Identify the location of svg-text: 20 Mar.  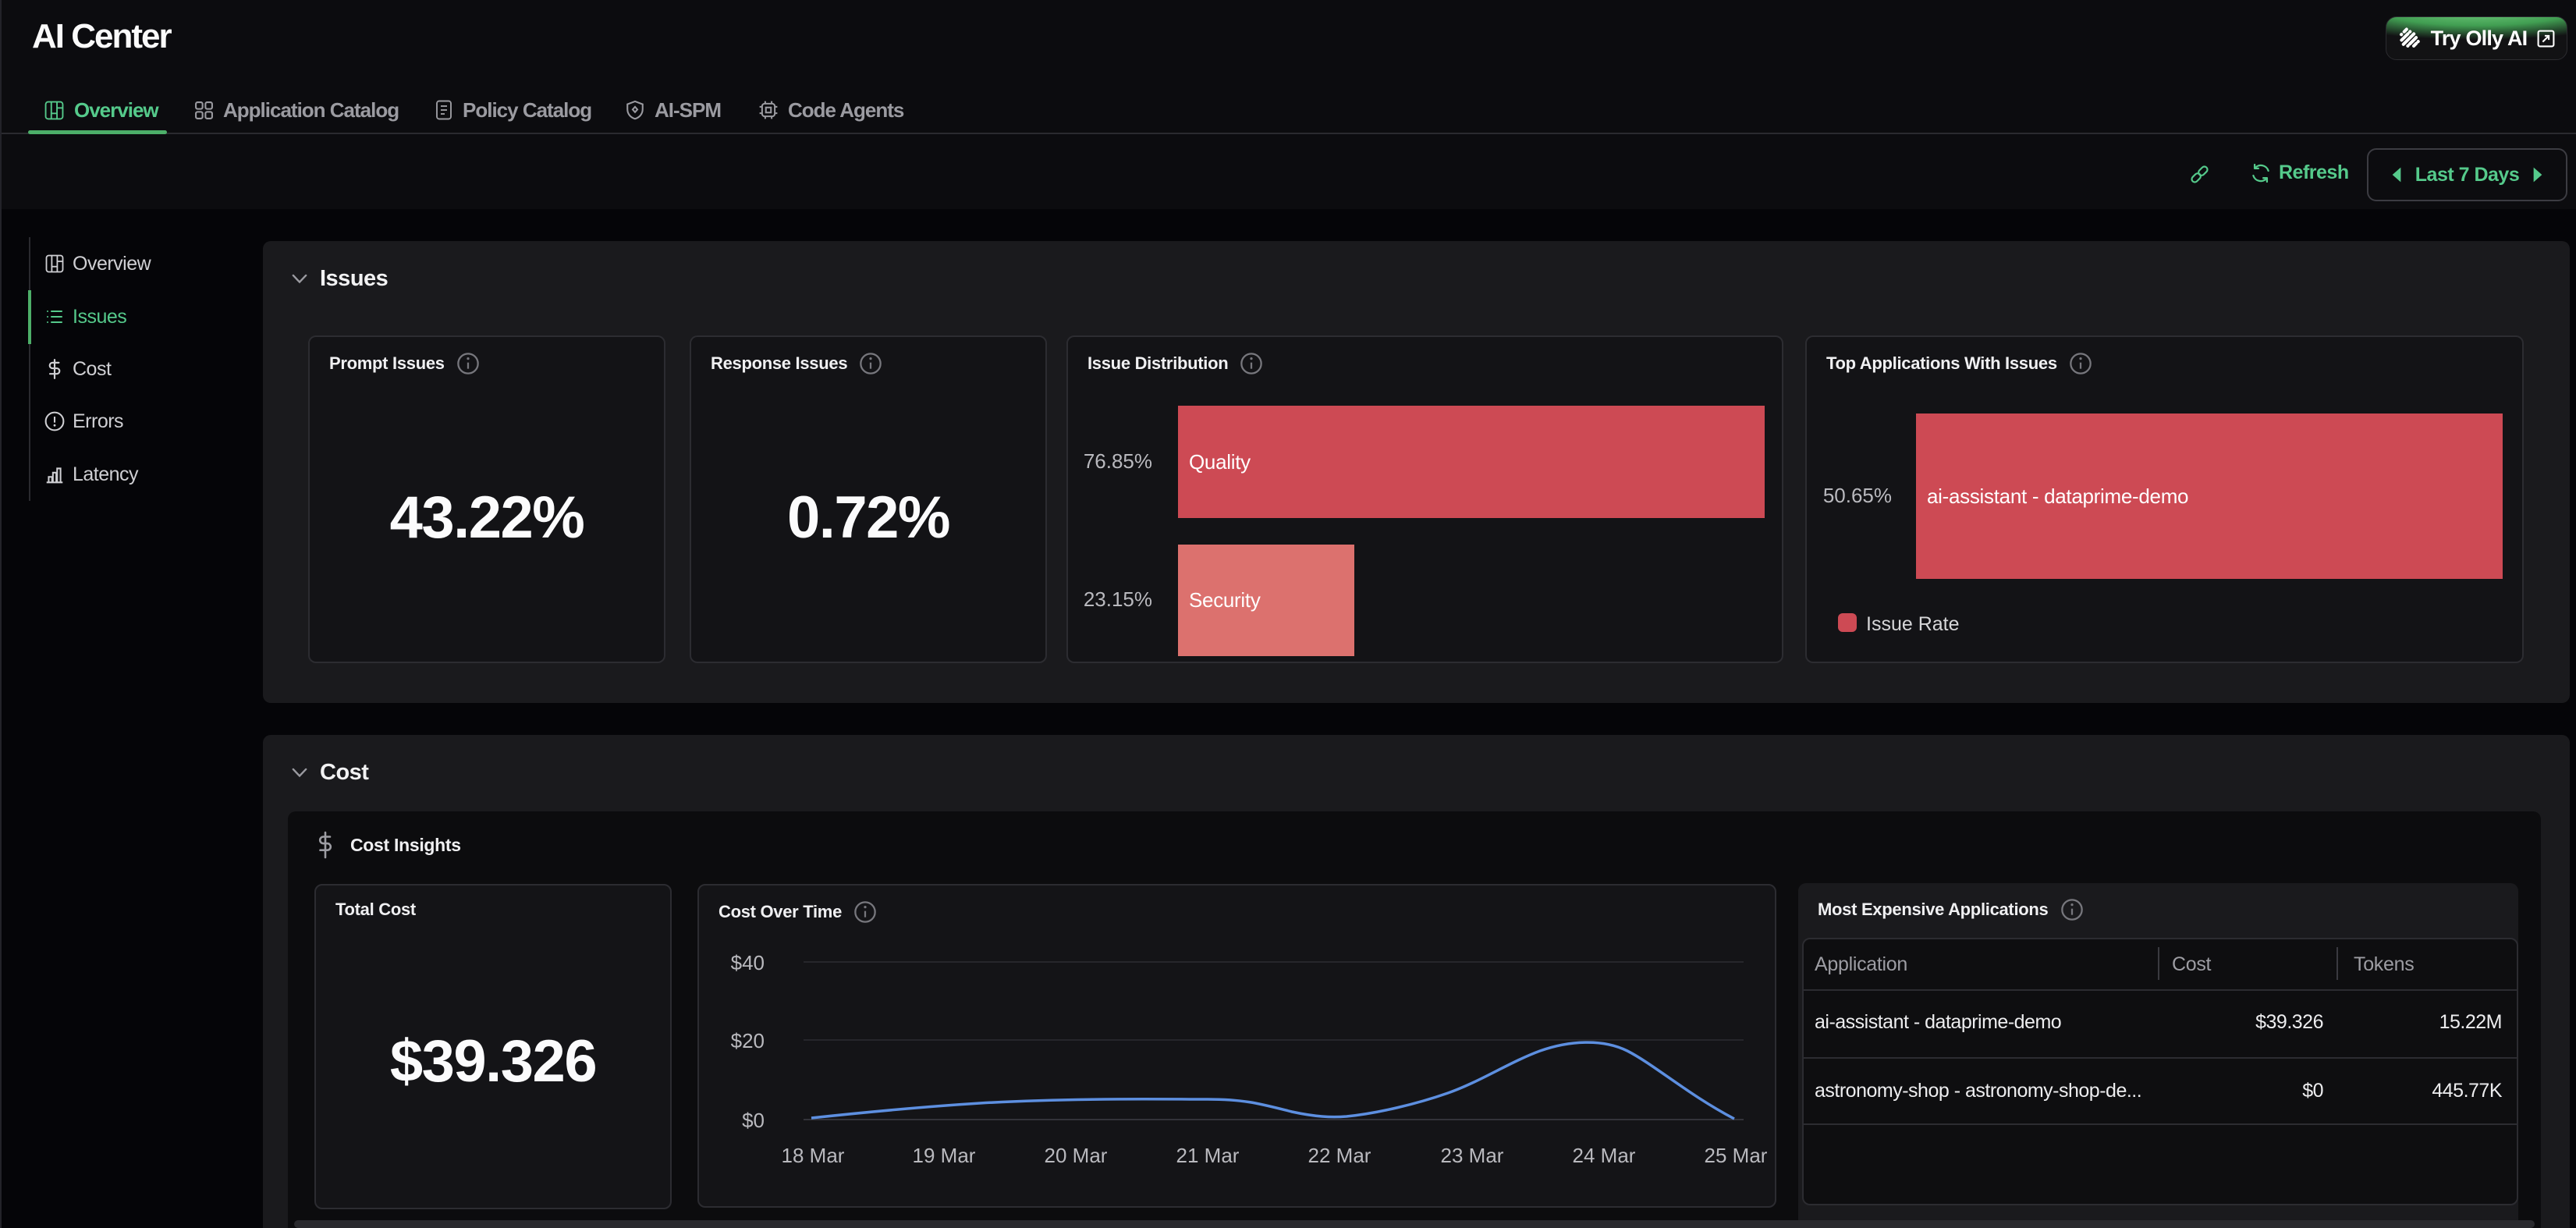
(1076, 1155).